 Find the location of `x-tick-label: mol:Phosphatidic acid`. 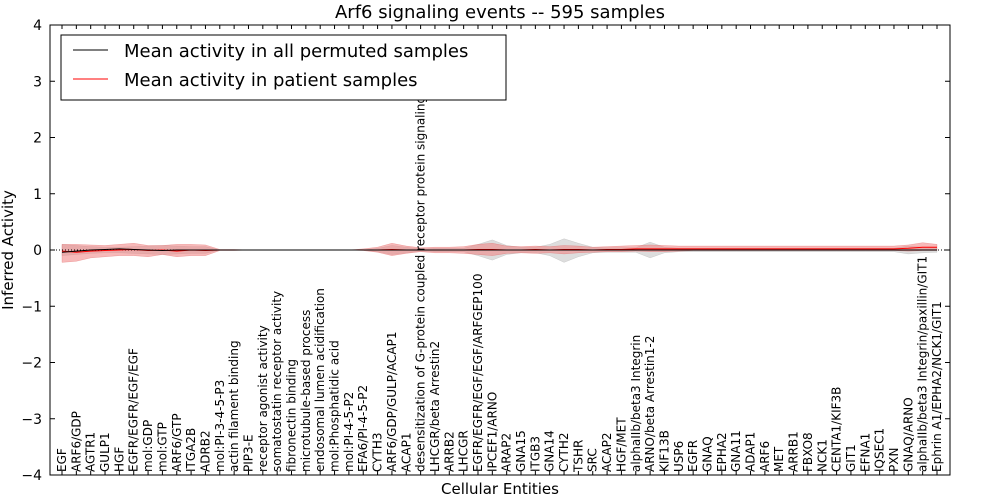

x-tick-label: mol:Phosphatidic acid is located at coordinates (335, 406).